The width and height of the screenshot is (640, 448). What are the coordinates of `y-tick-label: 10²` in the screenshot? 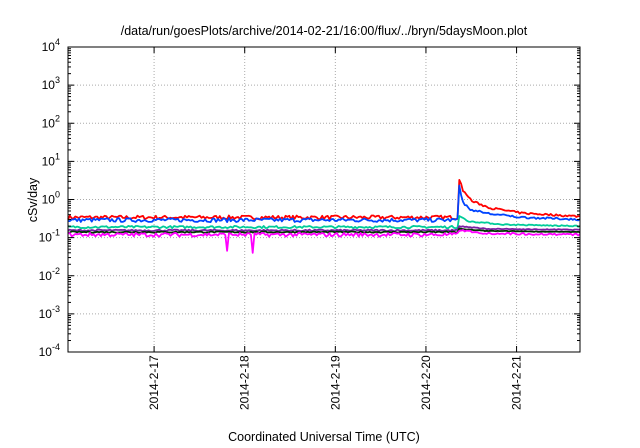 It's located at (51, 121).